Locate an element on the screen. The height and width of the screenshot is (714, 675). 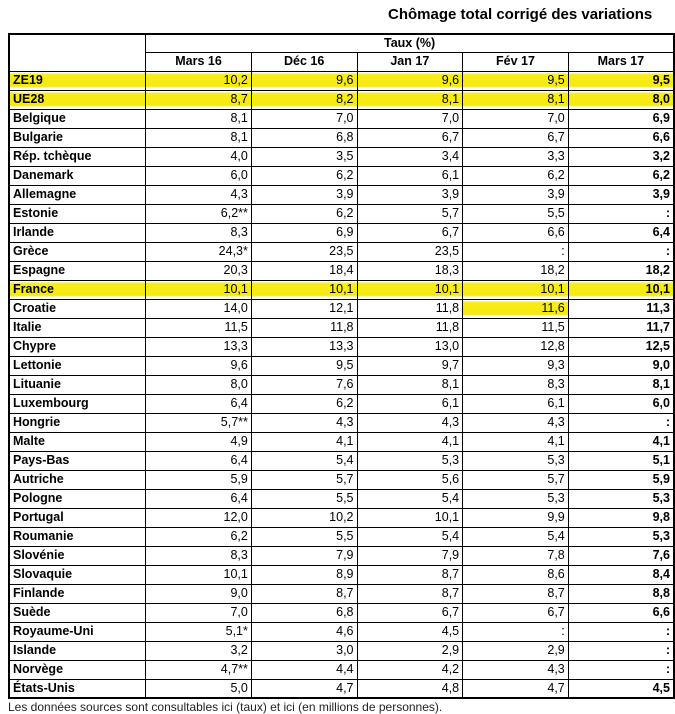
value-cell: 9,5 is located at coordinates (304, 365).